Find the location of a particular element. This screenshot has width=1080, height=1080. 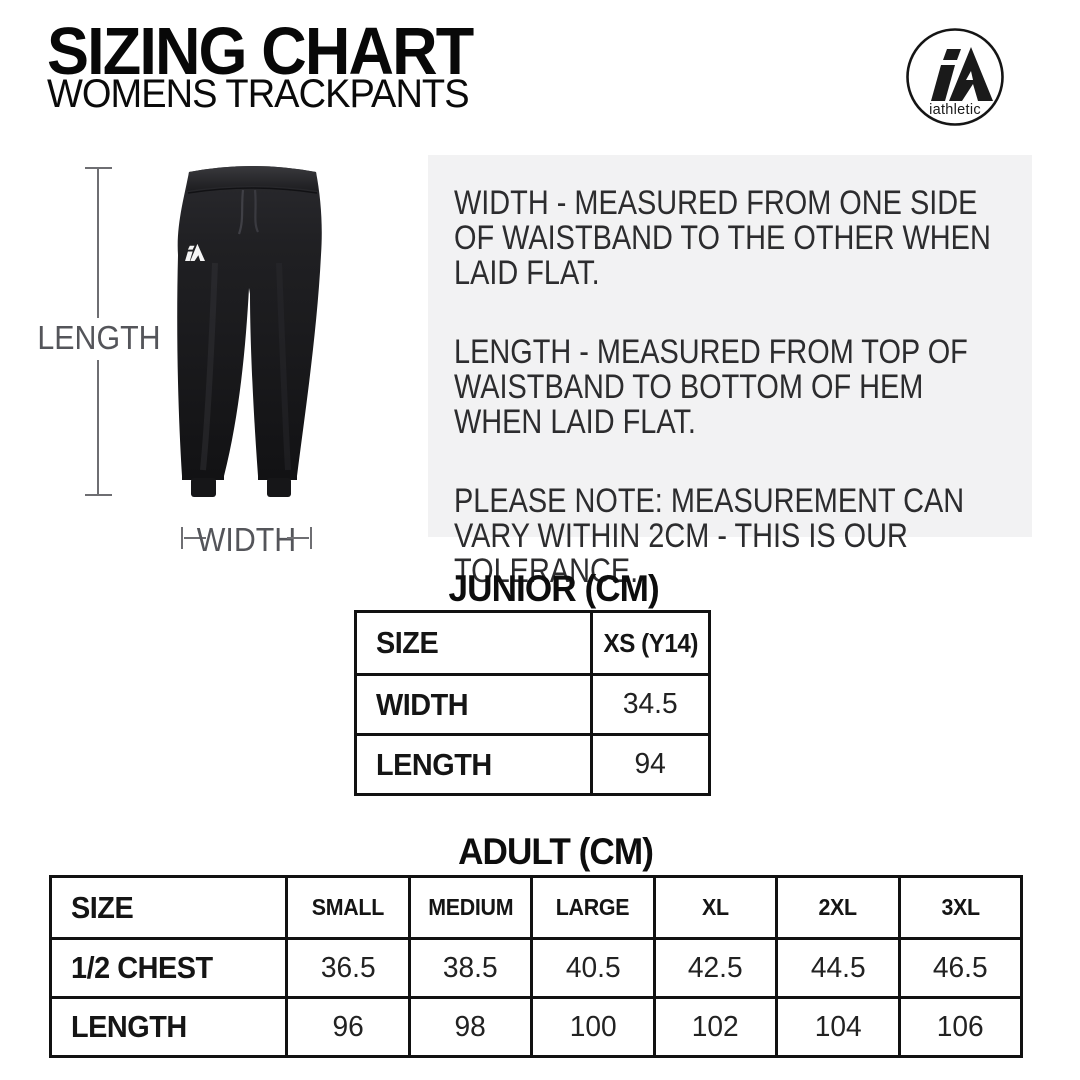

adult-length-small: 96 is located at coordinates (346, 1025).